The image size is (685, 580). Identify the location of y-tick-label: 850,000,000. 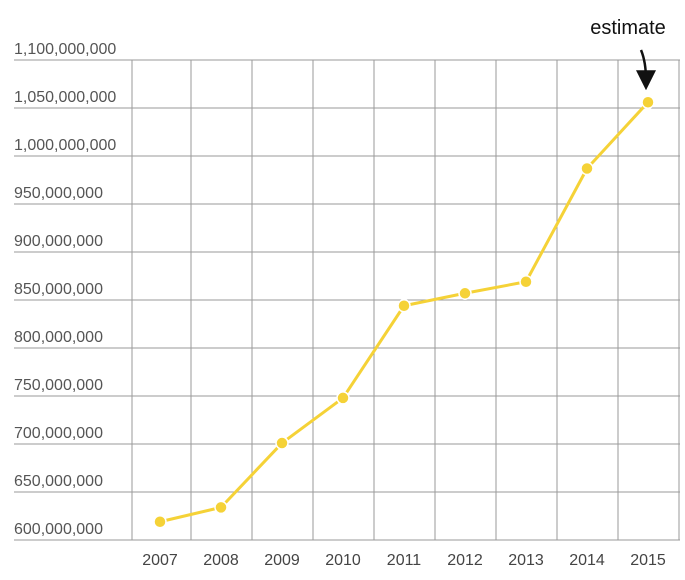
(58, 289).